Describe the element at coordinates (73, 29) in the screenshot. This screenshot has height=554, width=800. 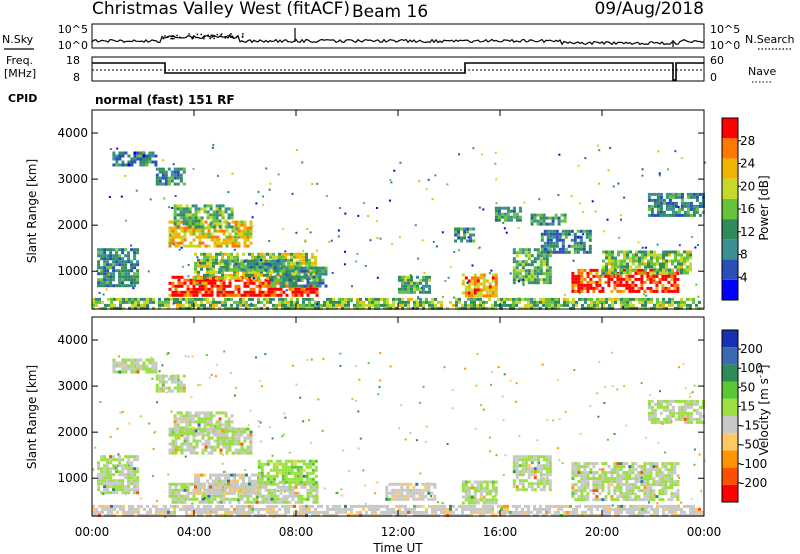
I see `noise-left-tick-top: 10^5` at that location.